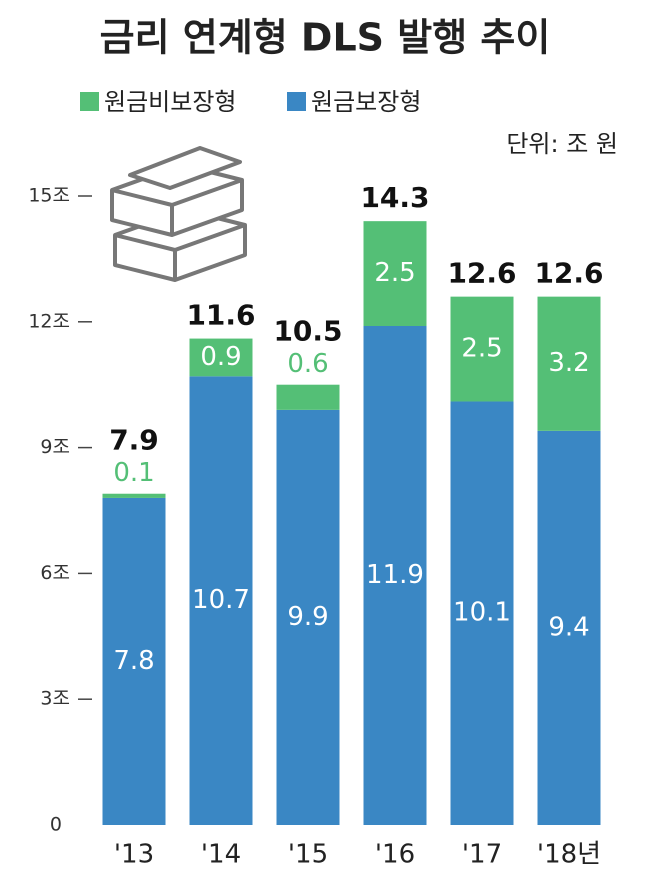 Image resolution: width=650 pixels, height=879 pixels. I want to click on value-label: 0.6, so click(307, 364).